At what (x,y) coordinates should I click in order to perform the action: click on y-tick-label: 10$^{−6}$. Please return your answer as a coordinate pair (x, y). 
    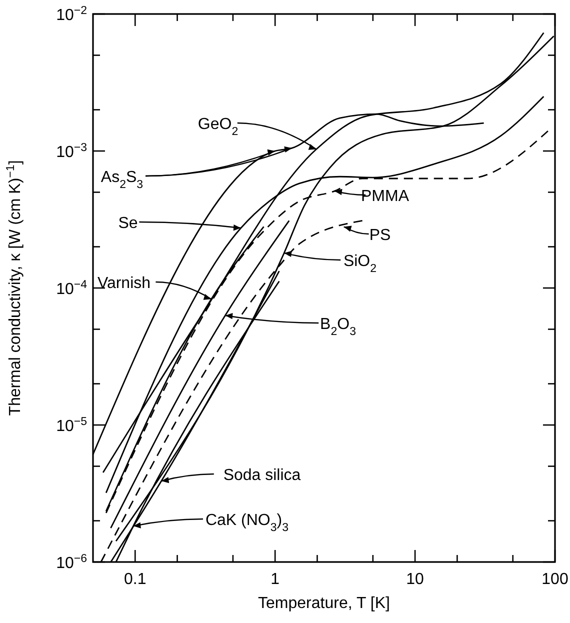
    Looking at the image, I should click on (71, 562).